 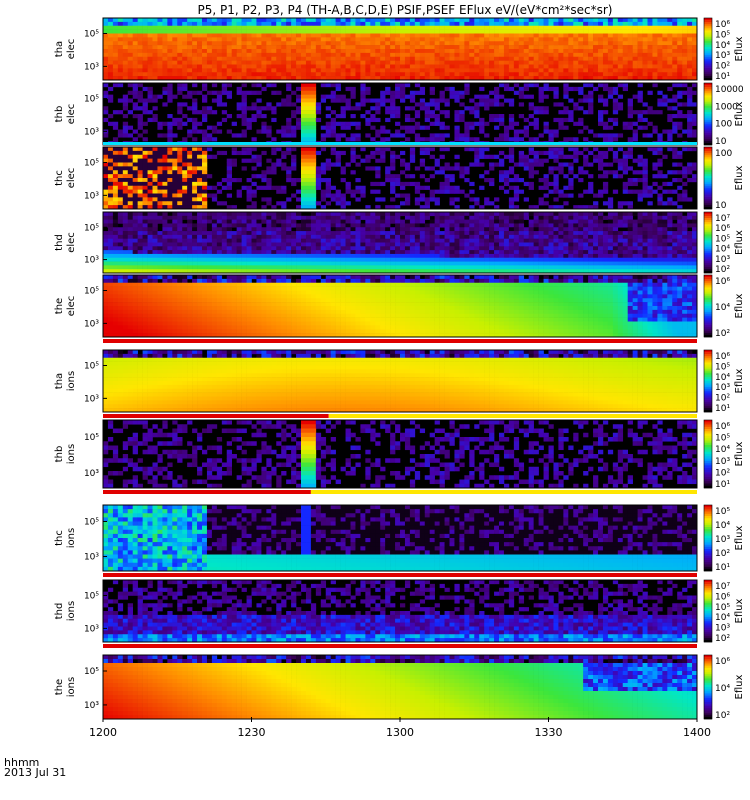 What do you see at coordinates (91, 100) in the screenshot?
I see `y-tick-label: 10⁵` at bounding box center [91, 100].